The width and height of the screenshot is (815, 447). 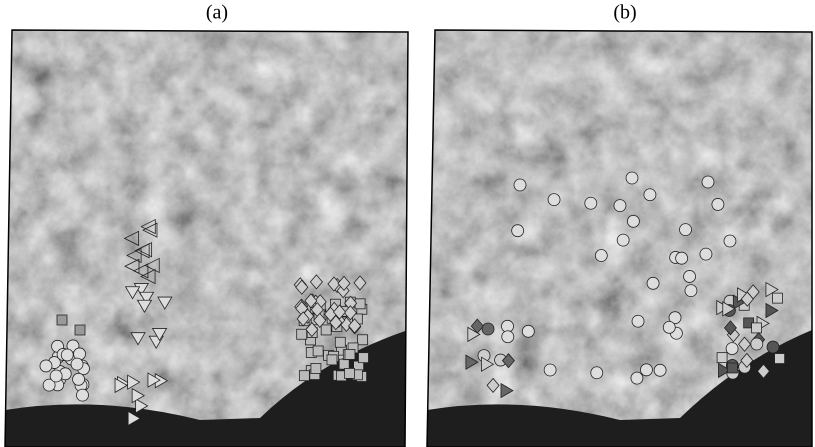 I want to click on panel-label: (b), so click(x=624, y=13).